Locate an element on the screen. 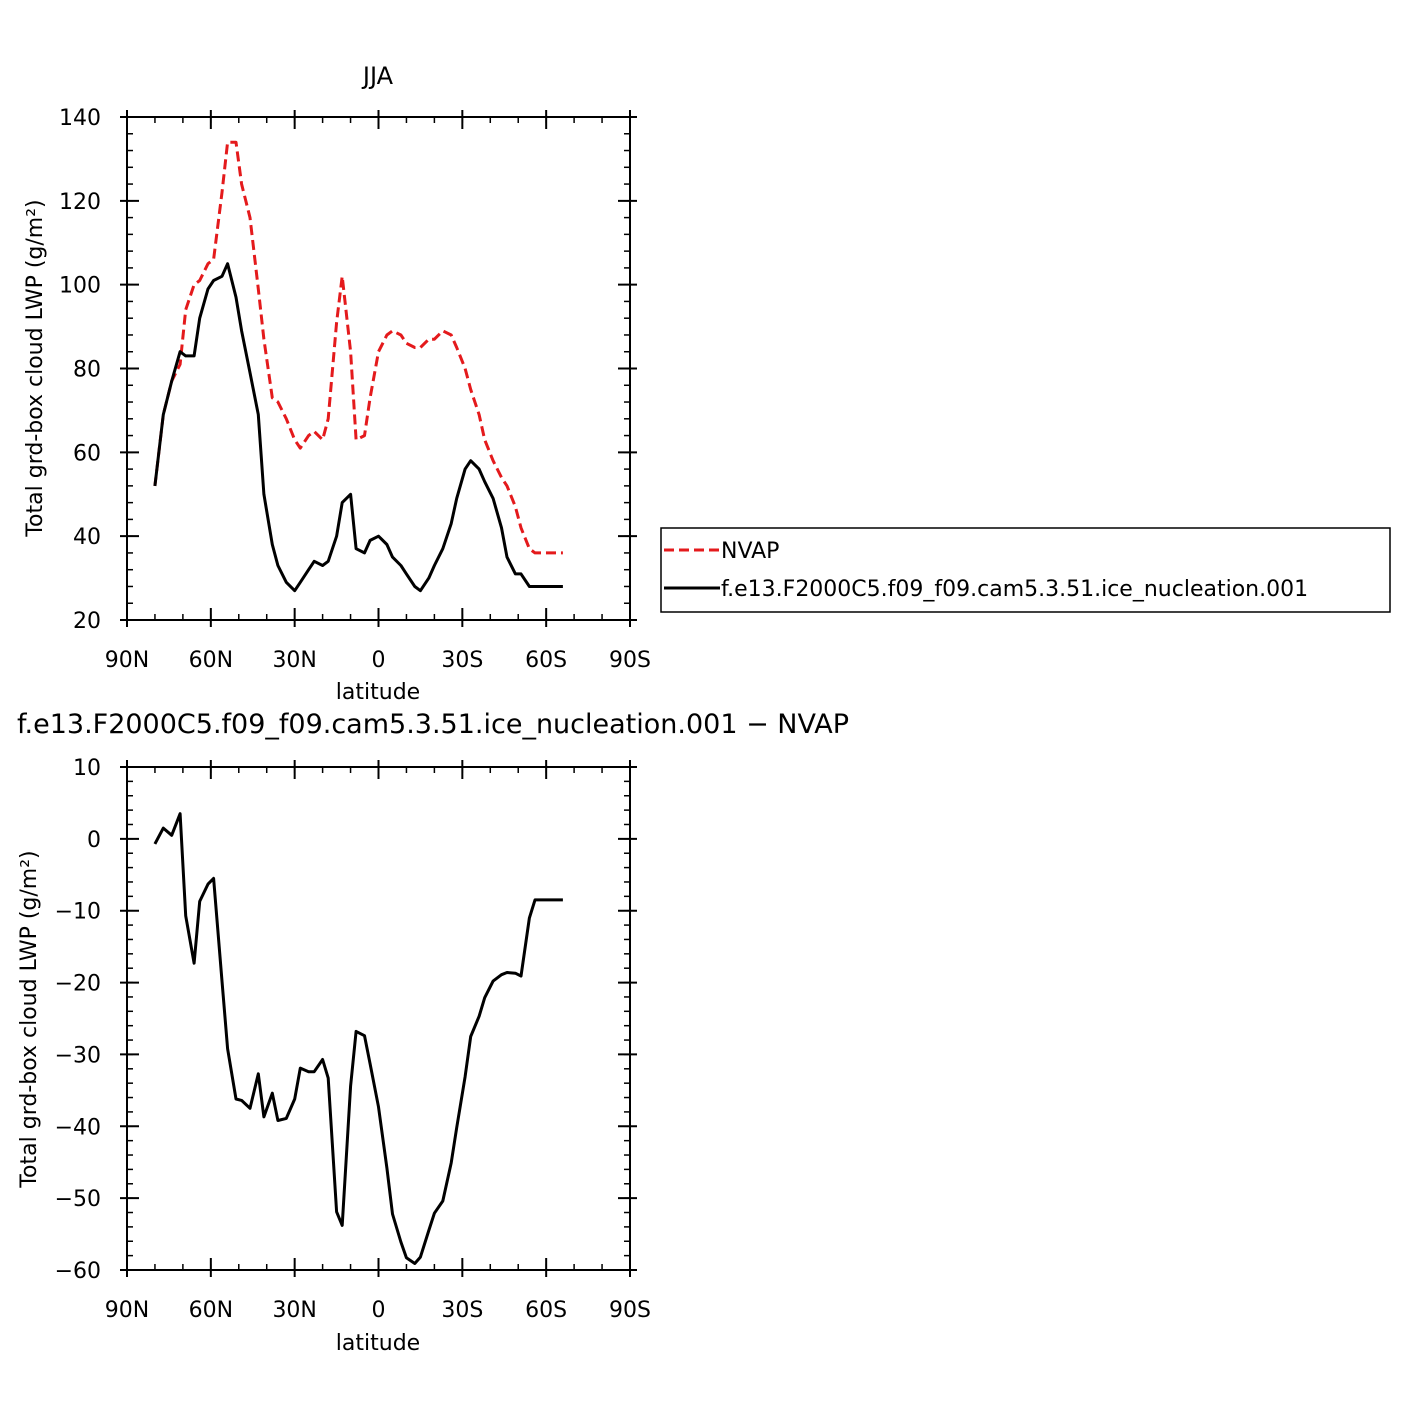 Image resolution: width=1410 pixels, height=1413 pixels. top-series-model-line is located at coordinates (358, 427).